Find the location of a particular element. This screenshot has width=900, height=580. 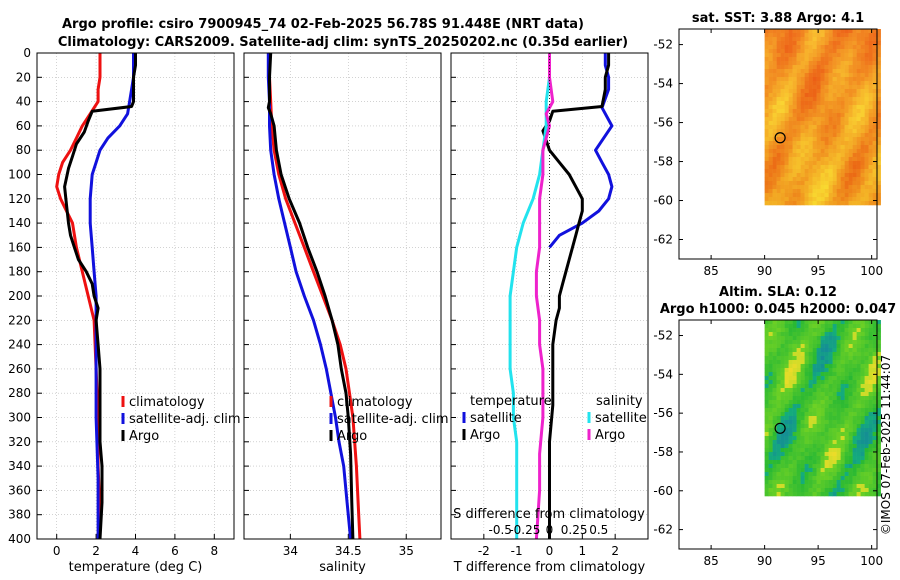

y-tick-label: 240 is located at coordinates (19, 345).